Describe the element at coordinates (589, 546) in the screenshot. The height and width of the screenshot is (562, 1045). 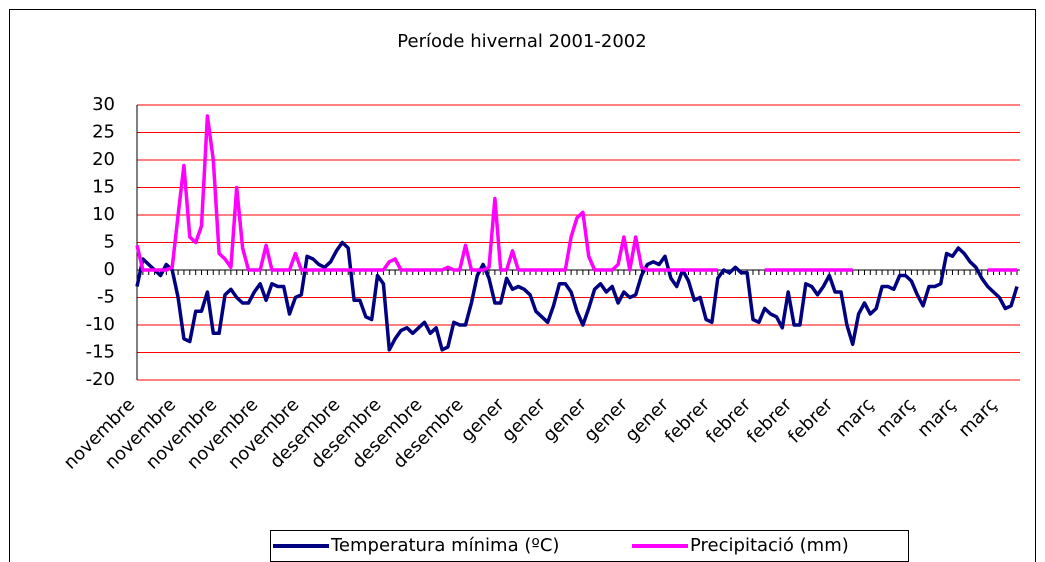
I see `legend` at that location.